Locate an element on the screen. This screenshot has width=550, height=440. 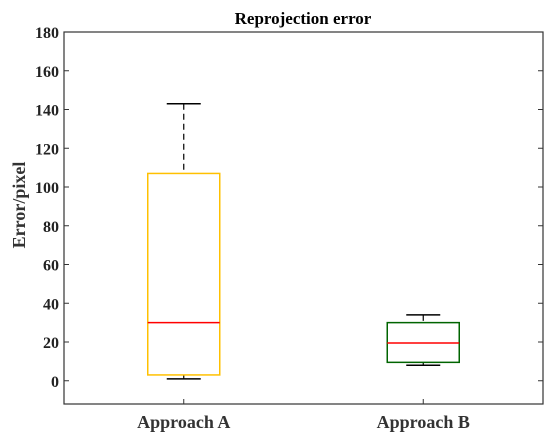
x-axis-categories: Approach A Approach B is located at coordinates (303, 415).